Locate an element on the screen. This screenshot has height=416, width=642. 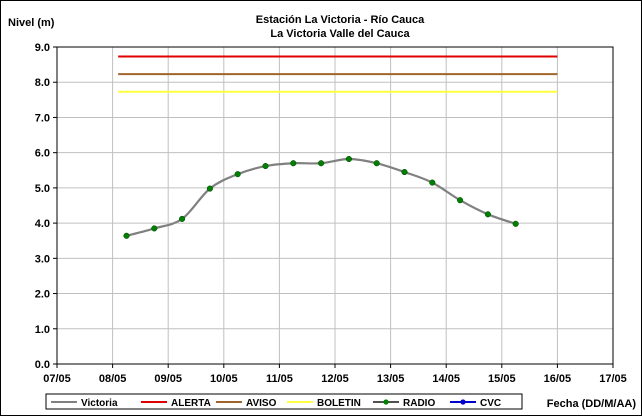
x-axis-label: Fecha (DD/M/AA) is located at coordinates (592, 404).